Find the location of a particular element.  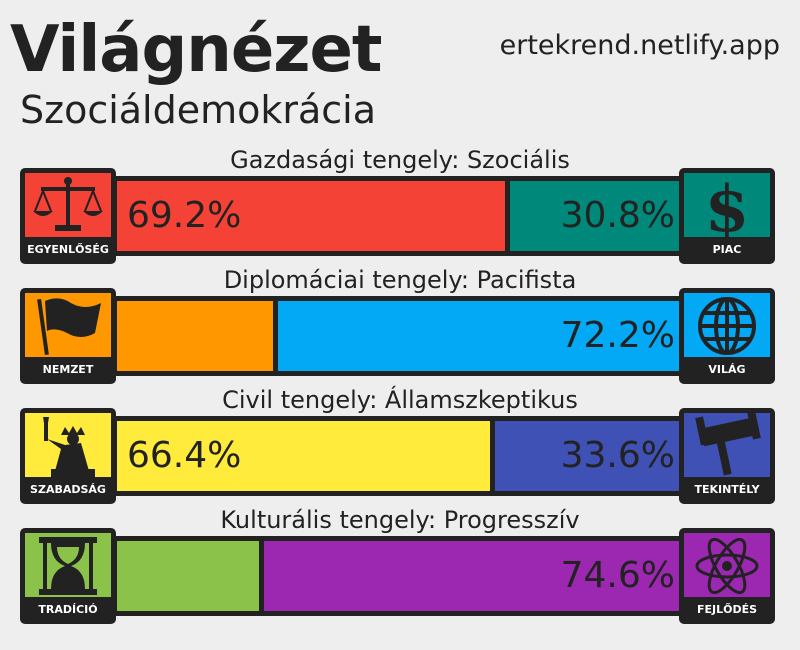

nation-badge: NEMZET is located at coordinates (68, 336).